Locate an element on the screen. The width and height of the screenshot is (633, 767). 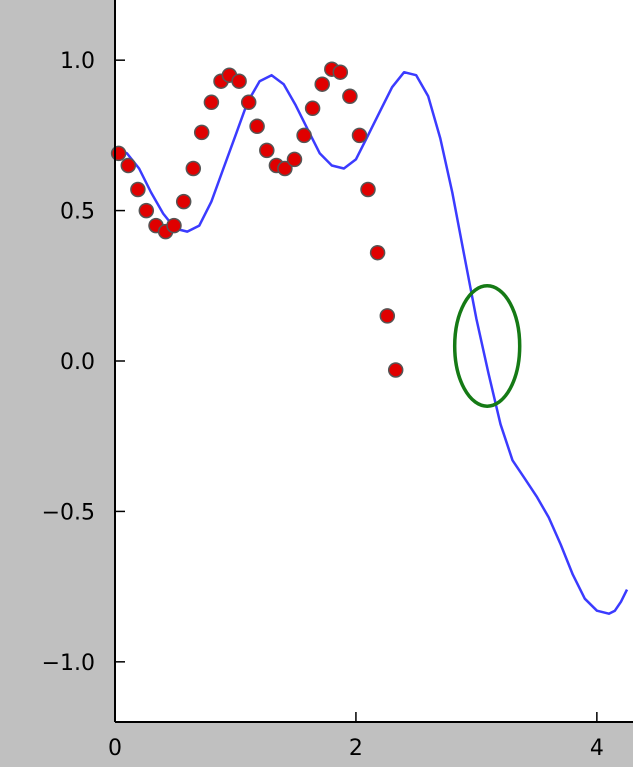
y-tick-label: −1.0 is located at coordinates (68, 663).